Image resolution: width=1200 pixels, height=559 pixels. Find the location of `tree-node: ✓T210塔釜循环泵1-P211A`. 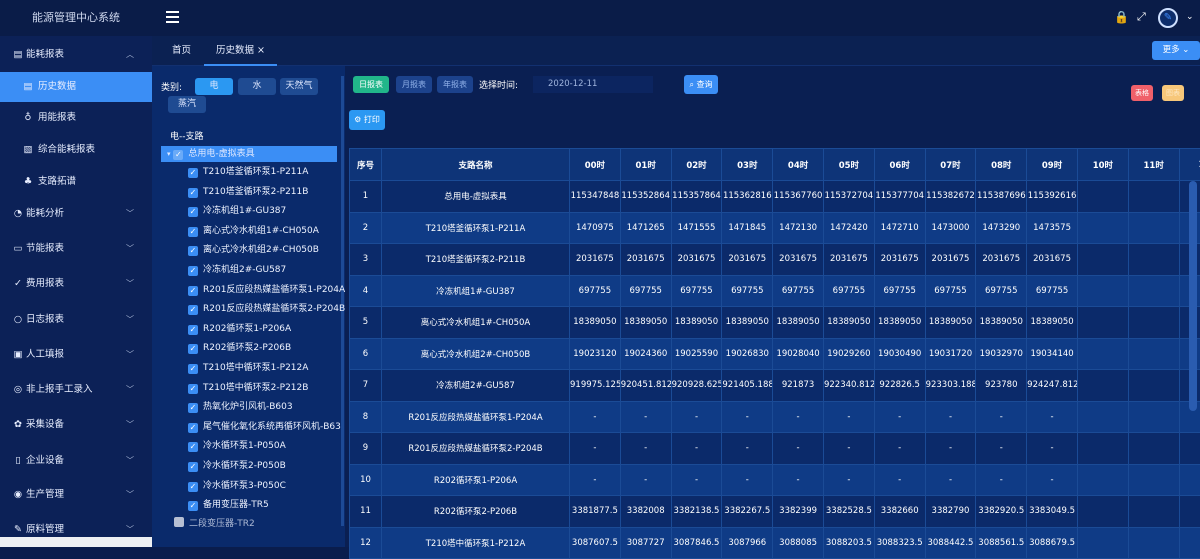

tree-node: ✓T210塔釜循环泵1-P211A is located at coordinates (248, 172).